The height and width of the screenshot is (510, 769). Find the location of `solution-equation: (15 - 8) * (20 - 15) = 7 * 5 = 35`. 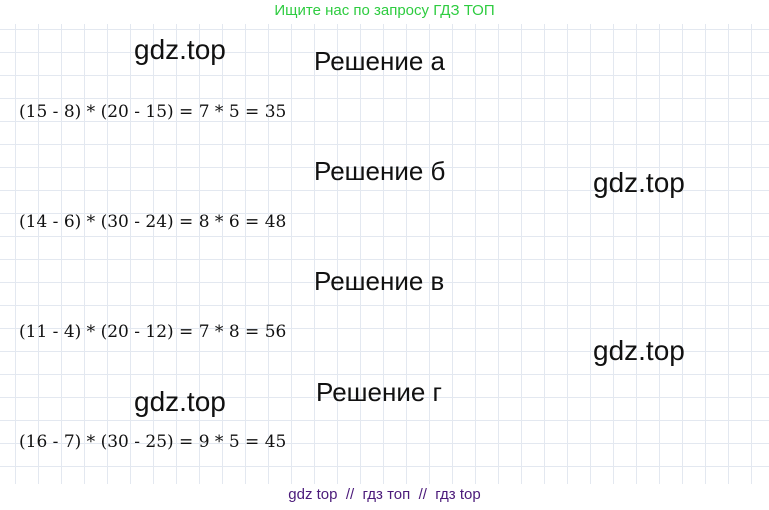

solution-equation: (15 - 8) * (20 - 15) = 7 * 5 = 35 is located at coordinates (153, 112).